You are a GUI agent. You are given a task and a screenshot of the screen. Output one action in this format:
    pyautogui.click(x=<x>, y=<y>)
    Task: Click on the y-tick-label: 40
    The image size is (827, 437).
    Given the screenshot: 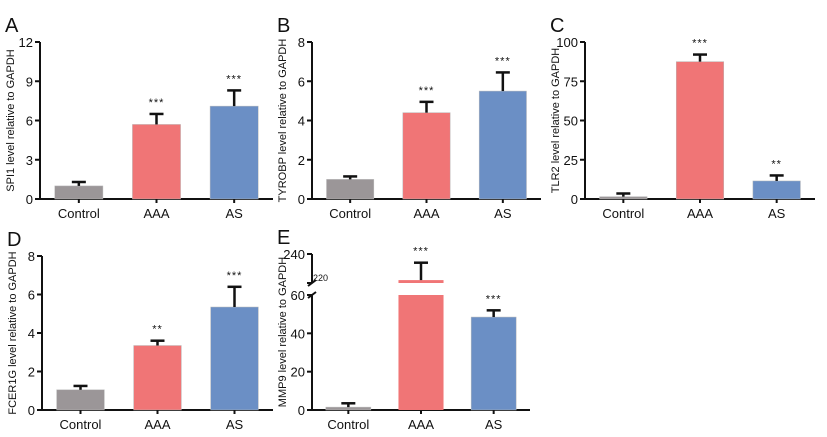 What is the action you would take?
    pyautogui.click(x=298, y=333)
    